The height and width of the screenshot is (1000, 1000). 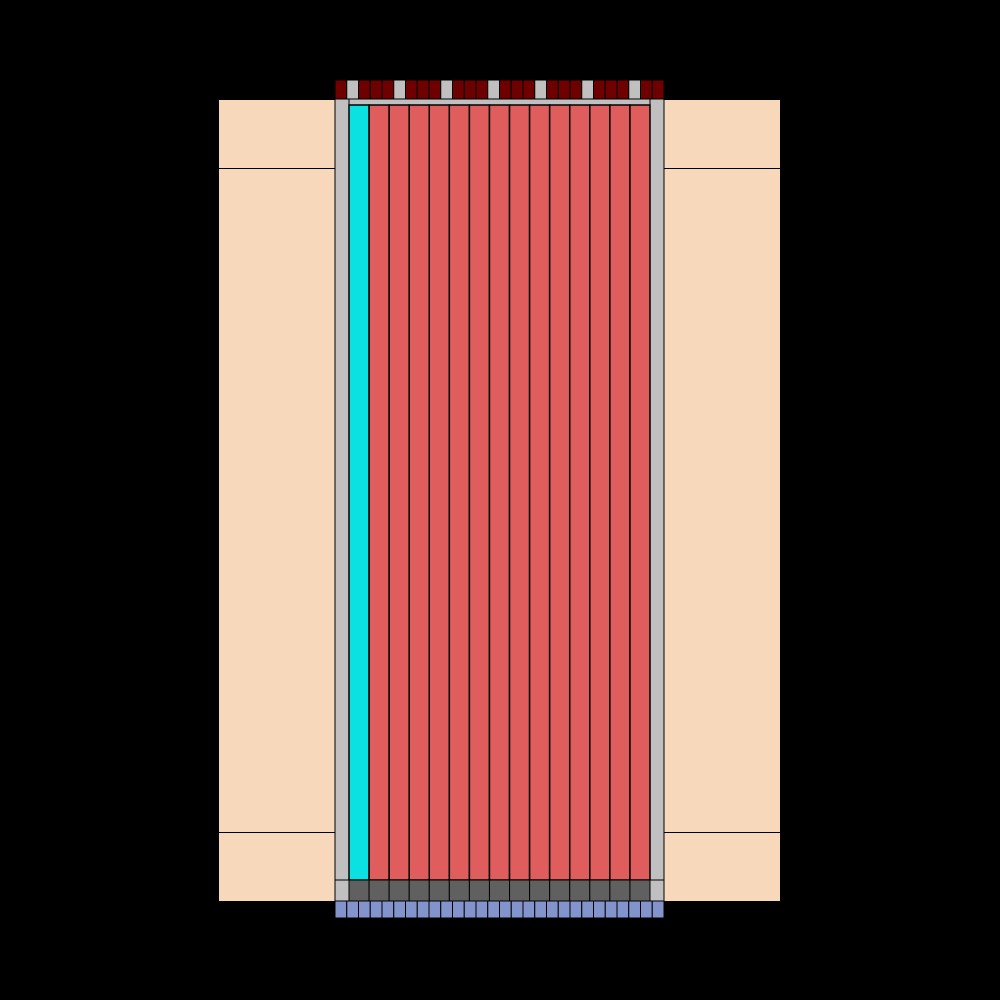 What do you see at coordinates (359, 492) in the screenshot?
I see `coolant-channel` at bounding box center [359, 492].